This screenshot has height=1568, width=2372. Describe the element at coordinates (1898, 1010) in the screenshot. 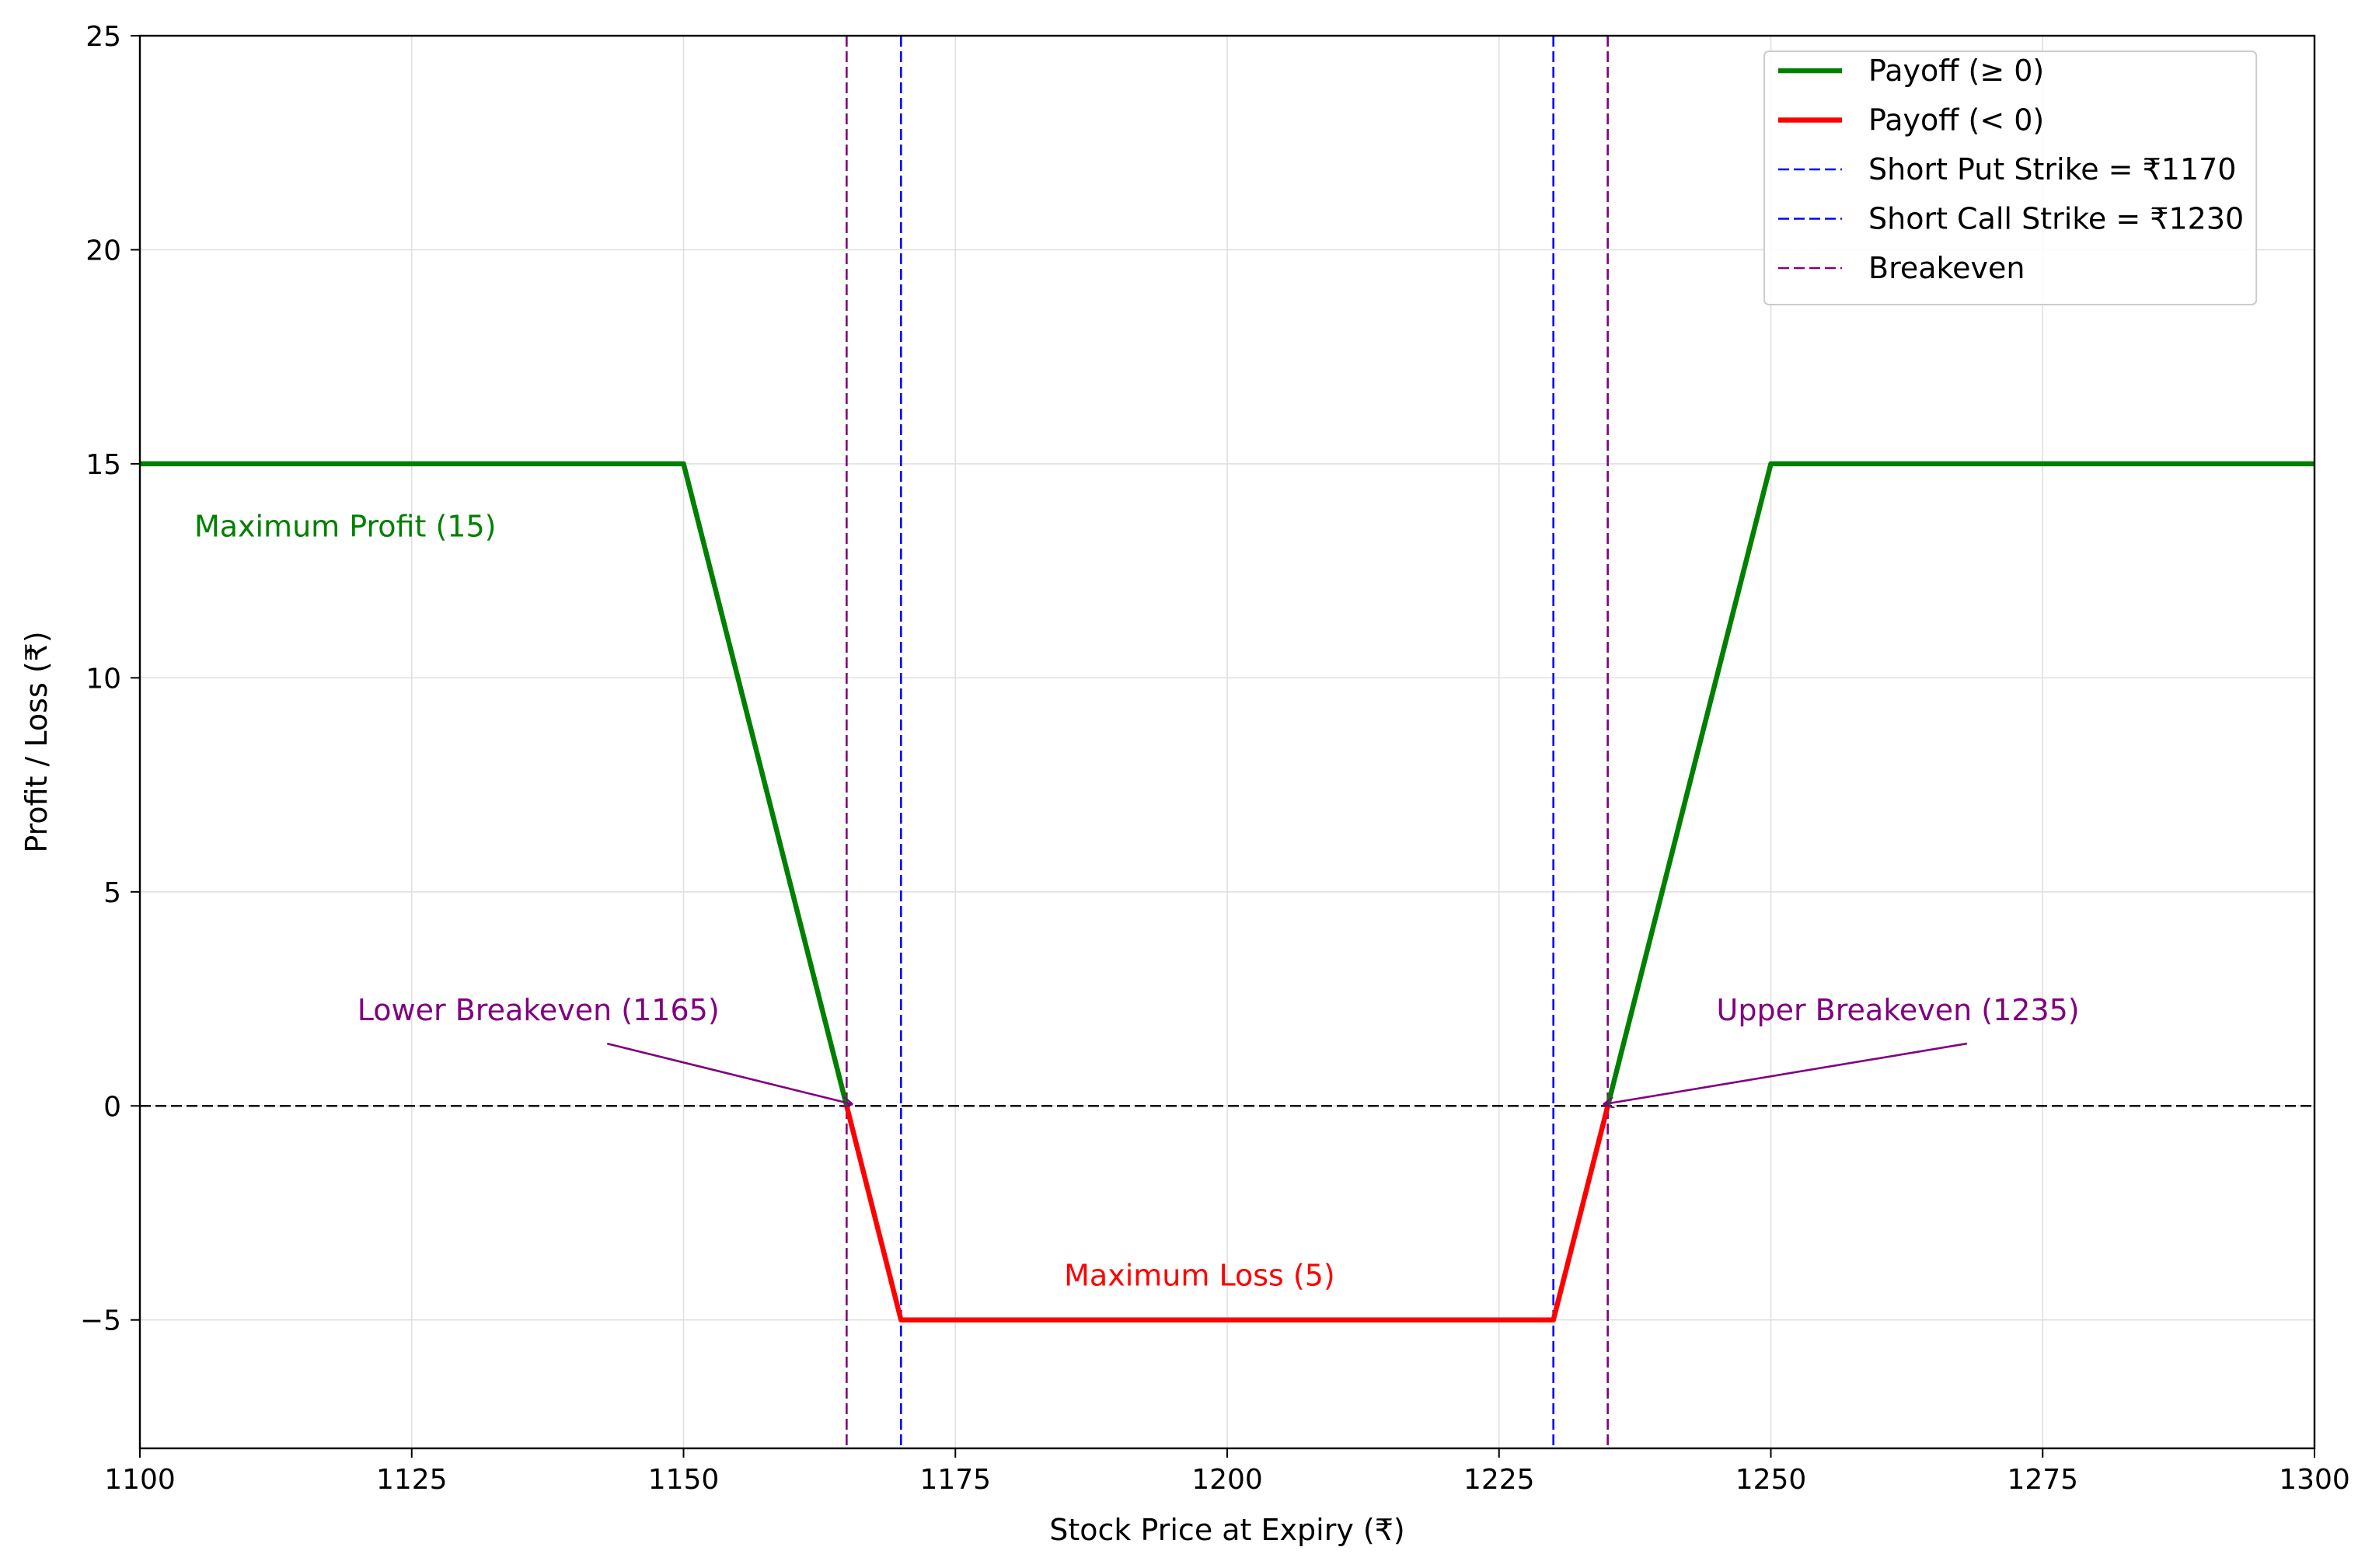

I see `annotation-label: Upper Breakeven (1235)` at that location.